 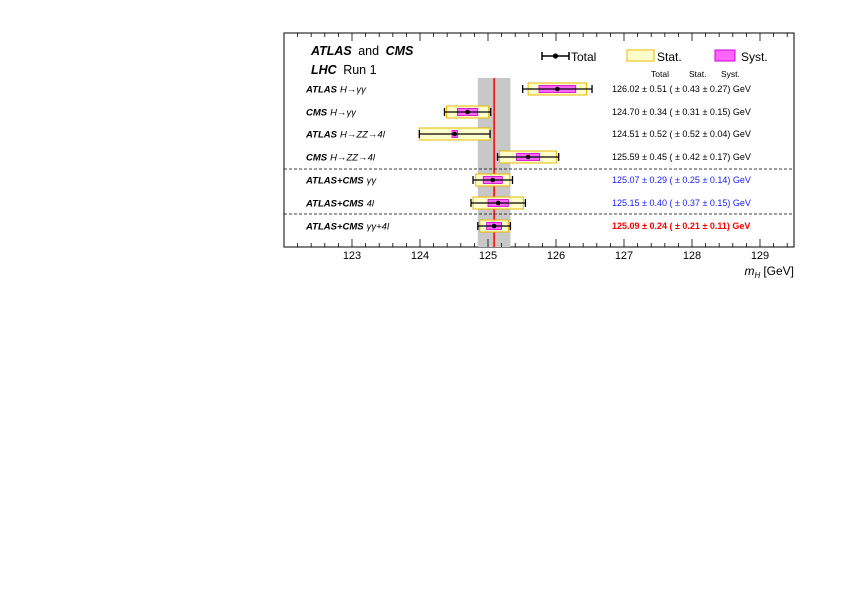 What do you see at coordinates (778, 271) in the screenshot?
I see `x-axis-label-unit: [GeV]` at bounding box center [778, 271].